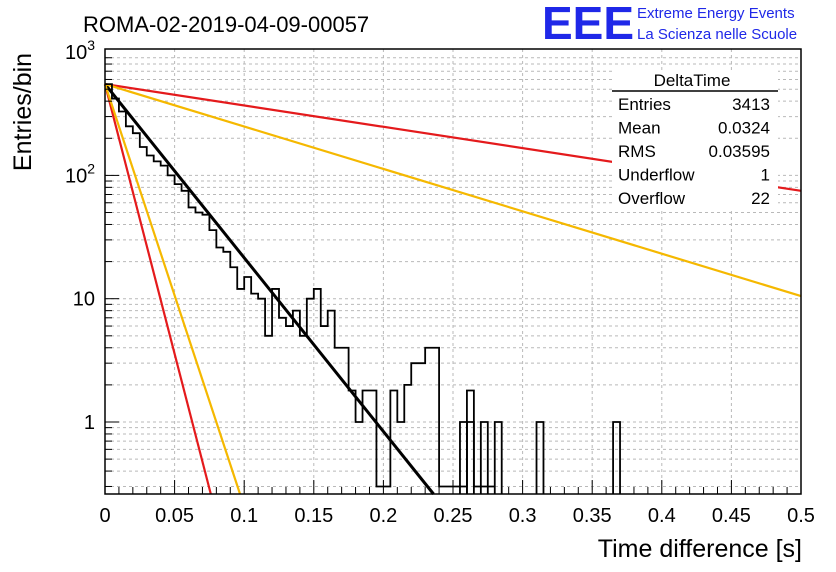 The width and height of the screenshot is (836, 572). Describe the element at coordinates (84, 300) in the screenshot. I see `y-tick-label: 10` at that location.